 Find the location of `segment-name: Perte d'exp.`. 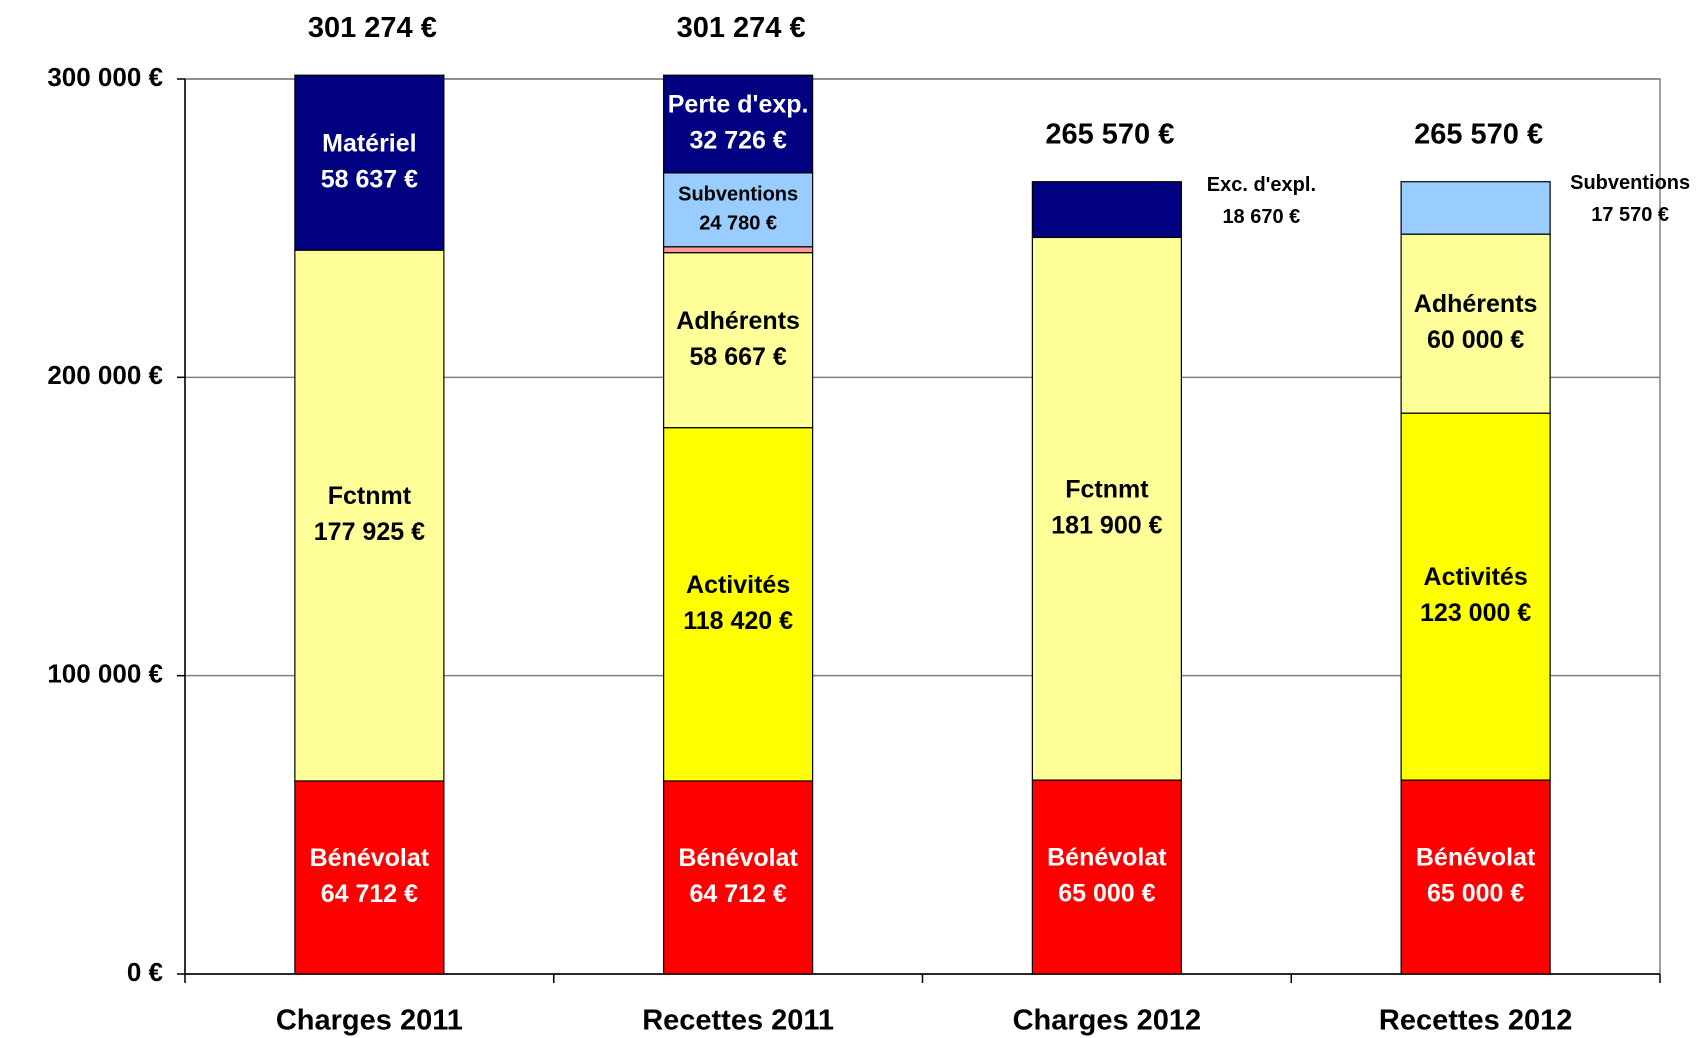

segment-name: Perte d'exp. is located at coordinates (738, 105).